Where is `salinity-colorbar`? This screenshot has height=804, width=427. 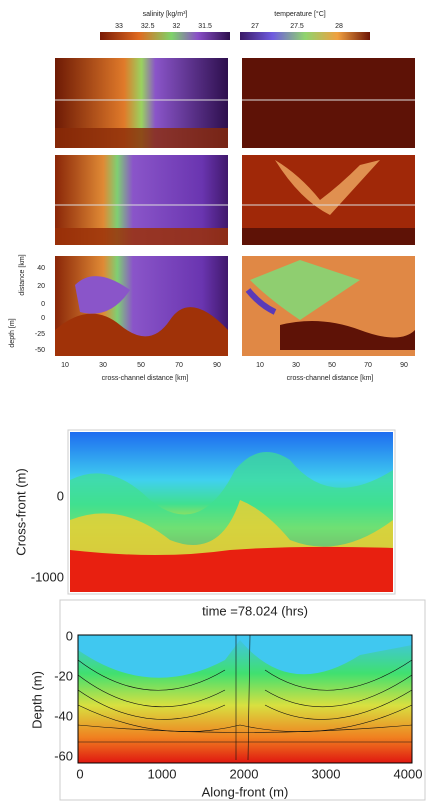
salinity-colorbar is located at coordinates (165, 36).